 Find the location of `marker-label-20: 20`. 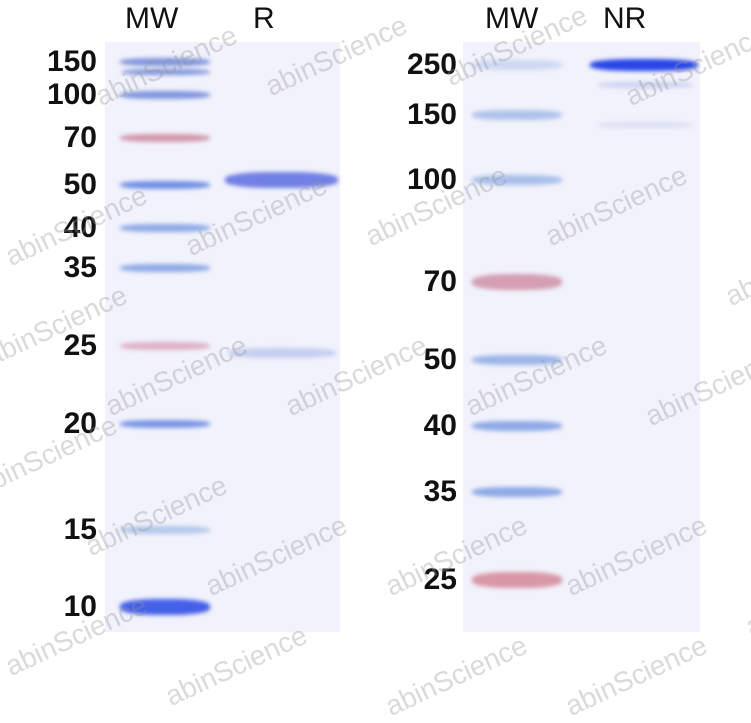

marker-label-20: 20 is located at coordinates (80, 423).